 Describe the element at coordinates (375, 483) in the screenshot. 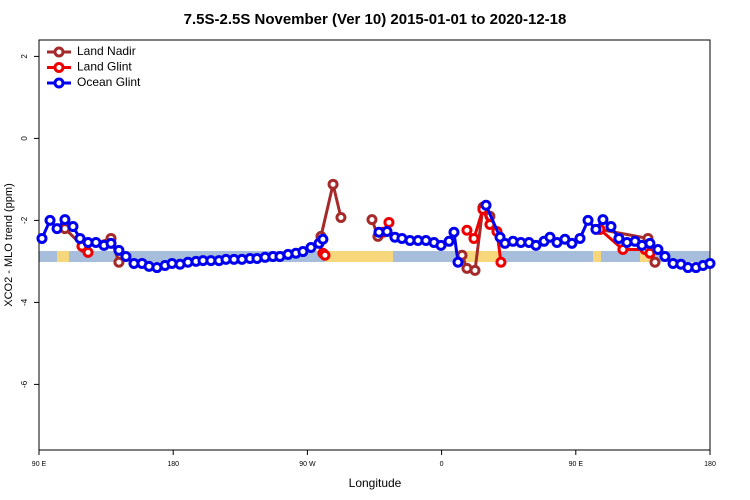

I see `x-axis-label: Longitude` at that location.